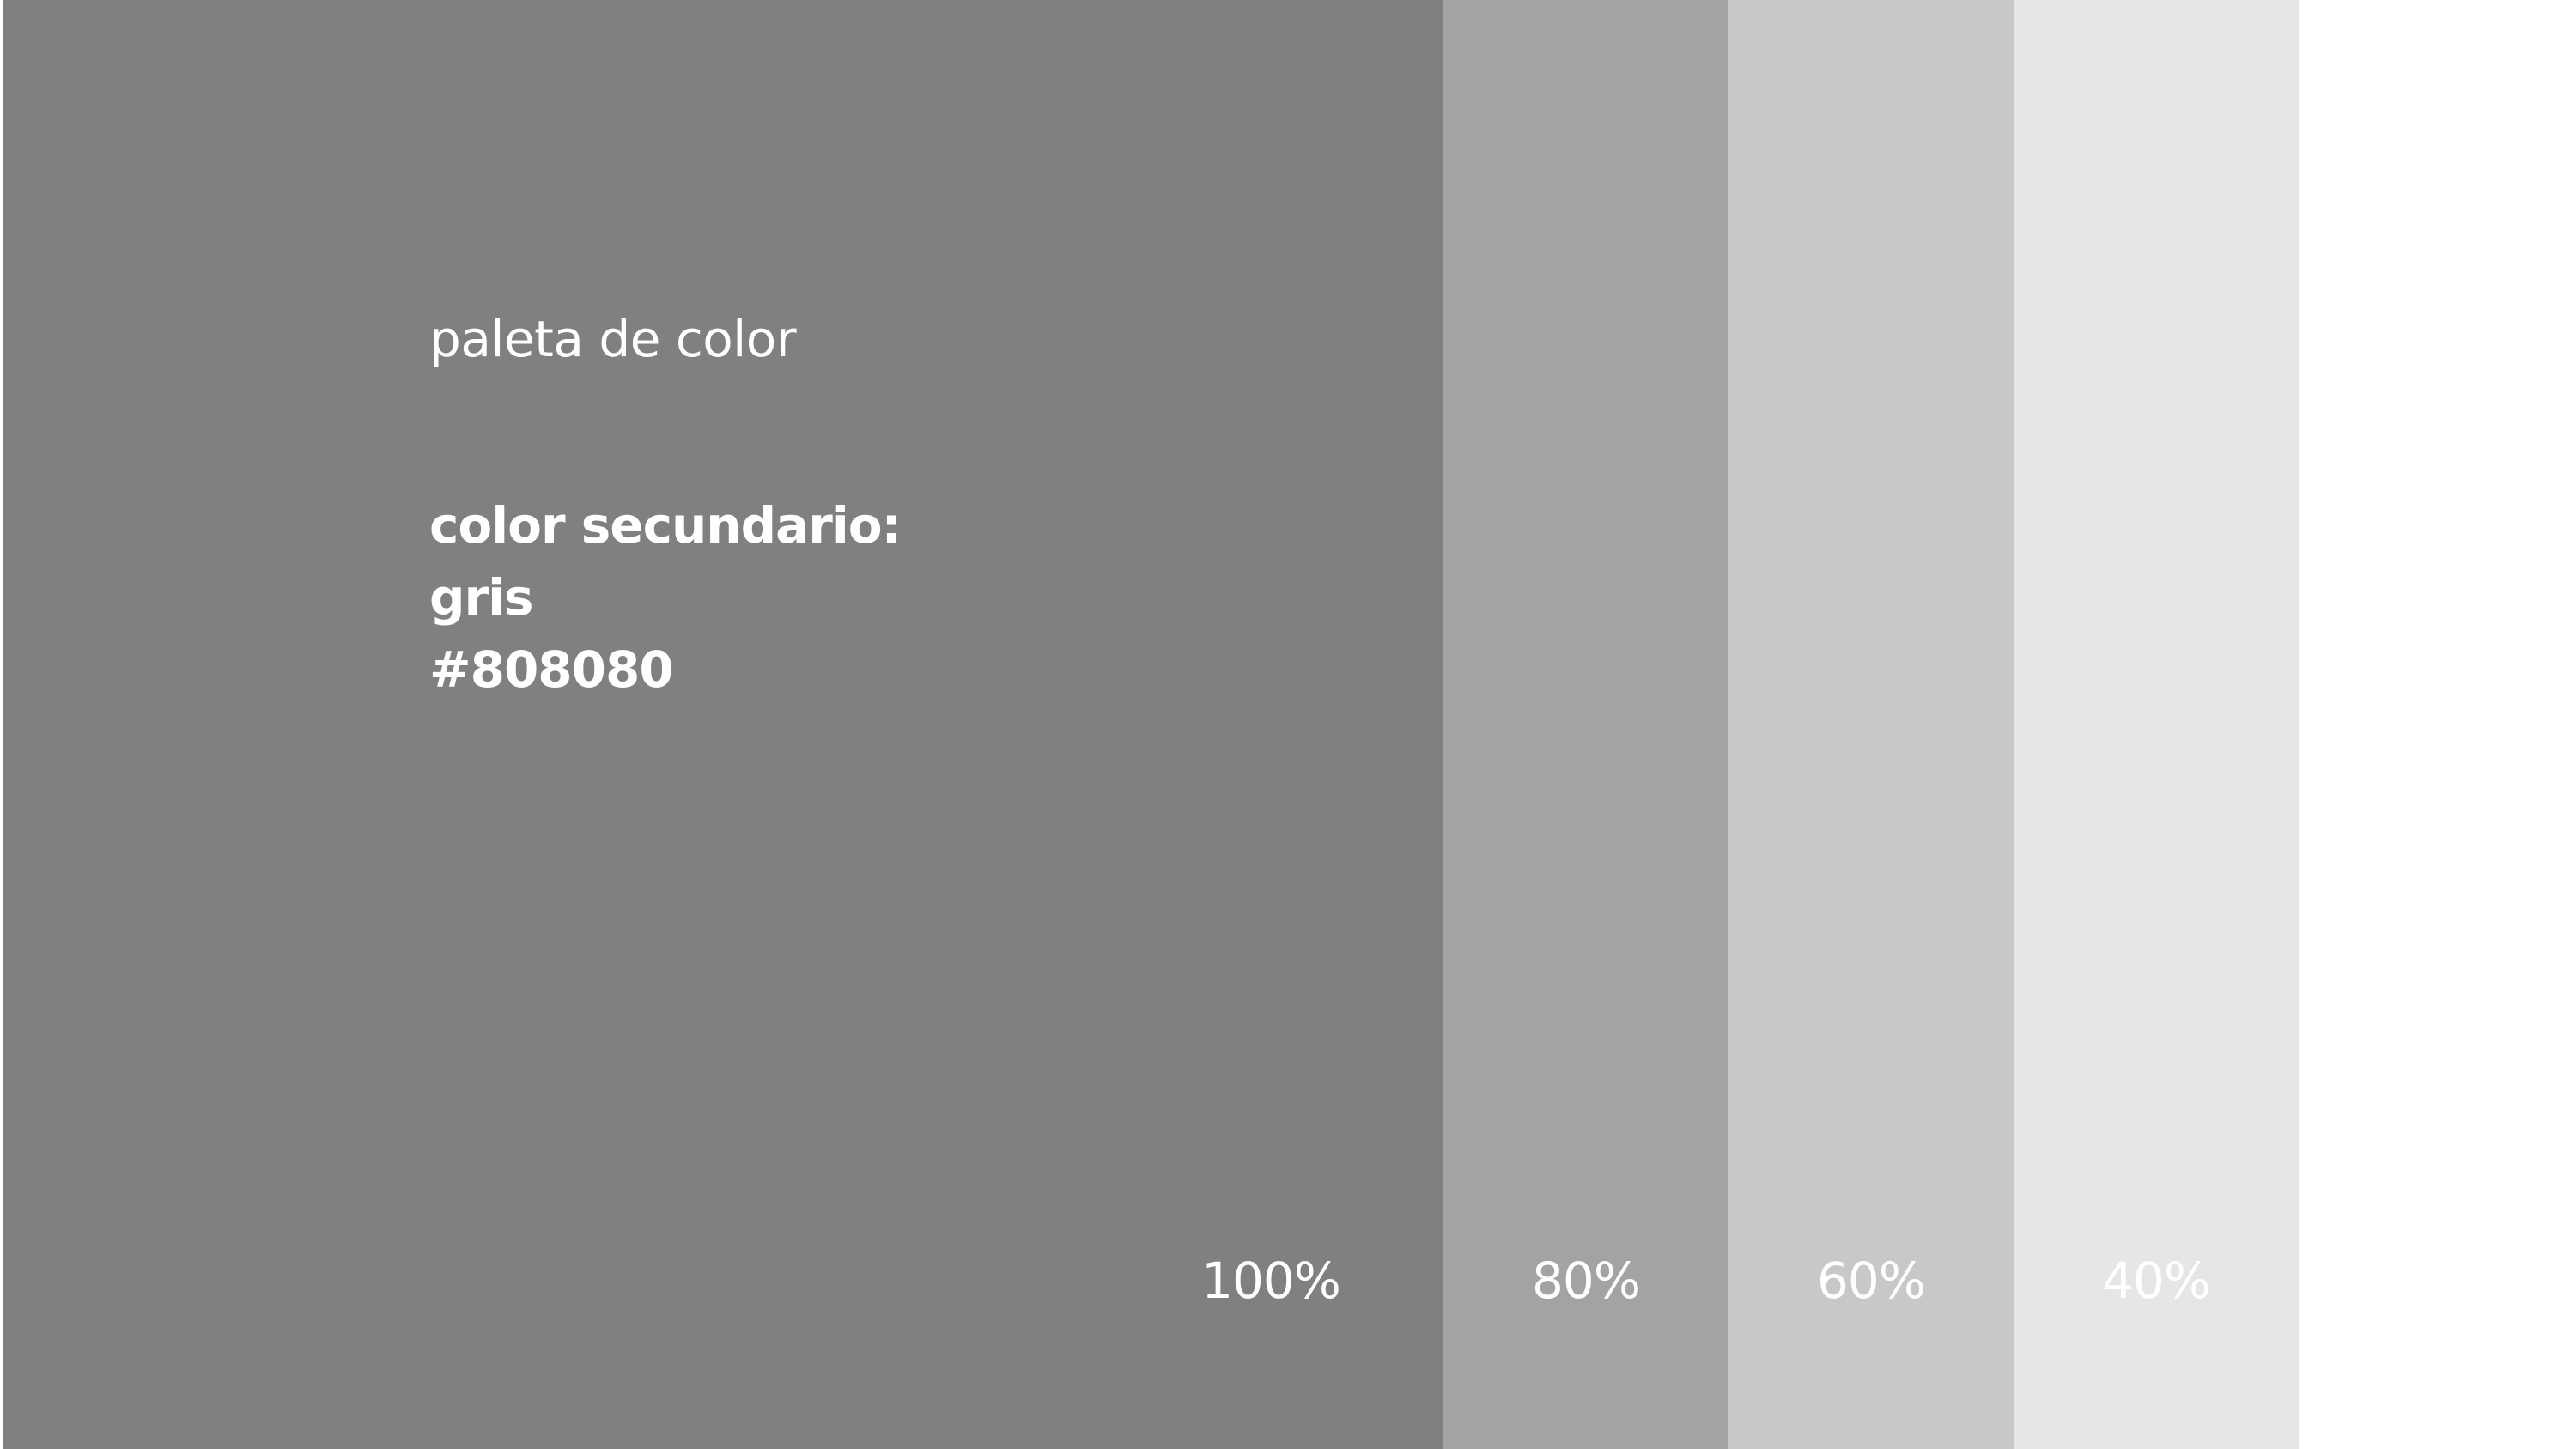 The height and width of the screenshot is (1449, 2576). I want to click on color-hex: #808080, so click(552, 669).